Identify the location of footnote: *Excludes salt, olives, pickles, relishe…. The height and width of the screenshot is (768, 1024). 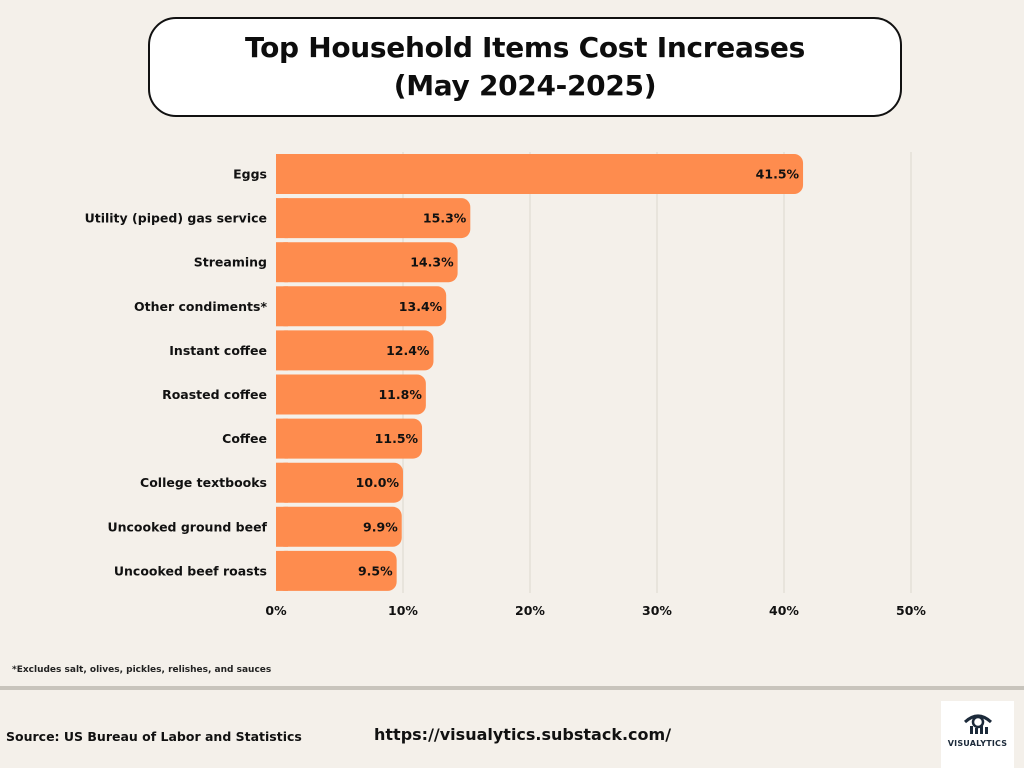
(142, 670).